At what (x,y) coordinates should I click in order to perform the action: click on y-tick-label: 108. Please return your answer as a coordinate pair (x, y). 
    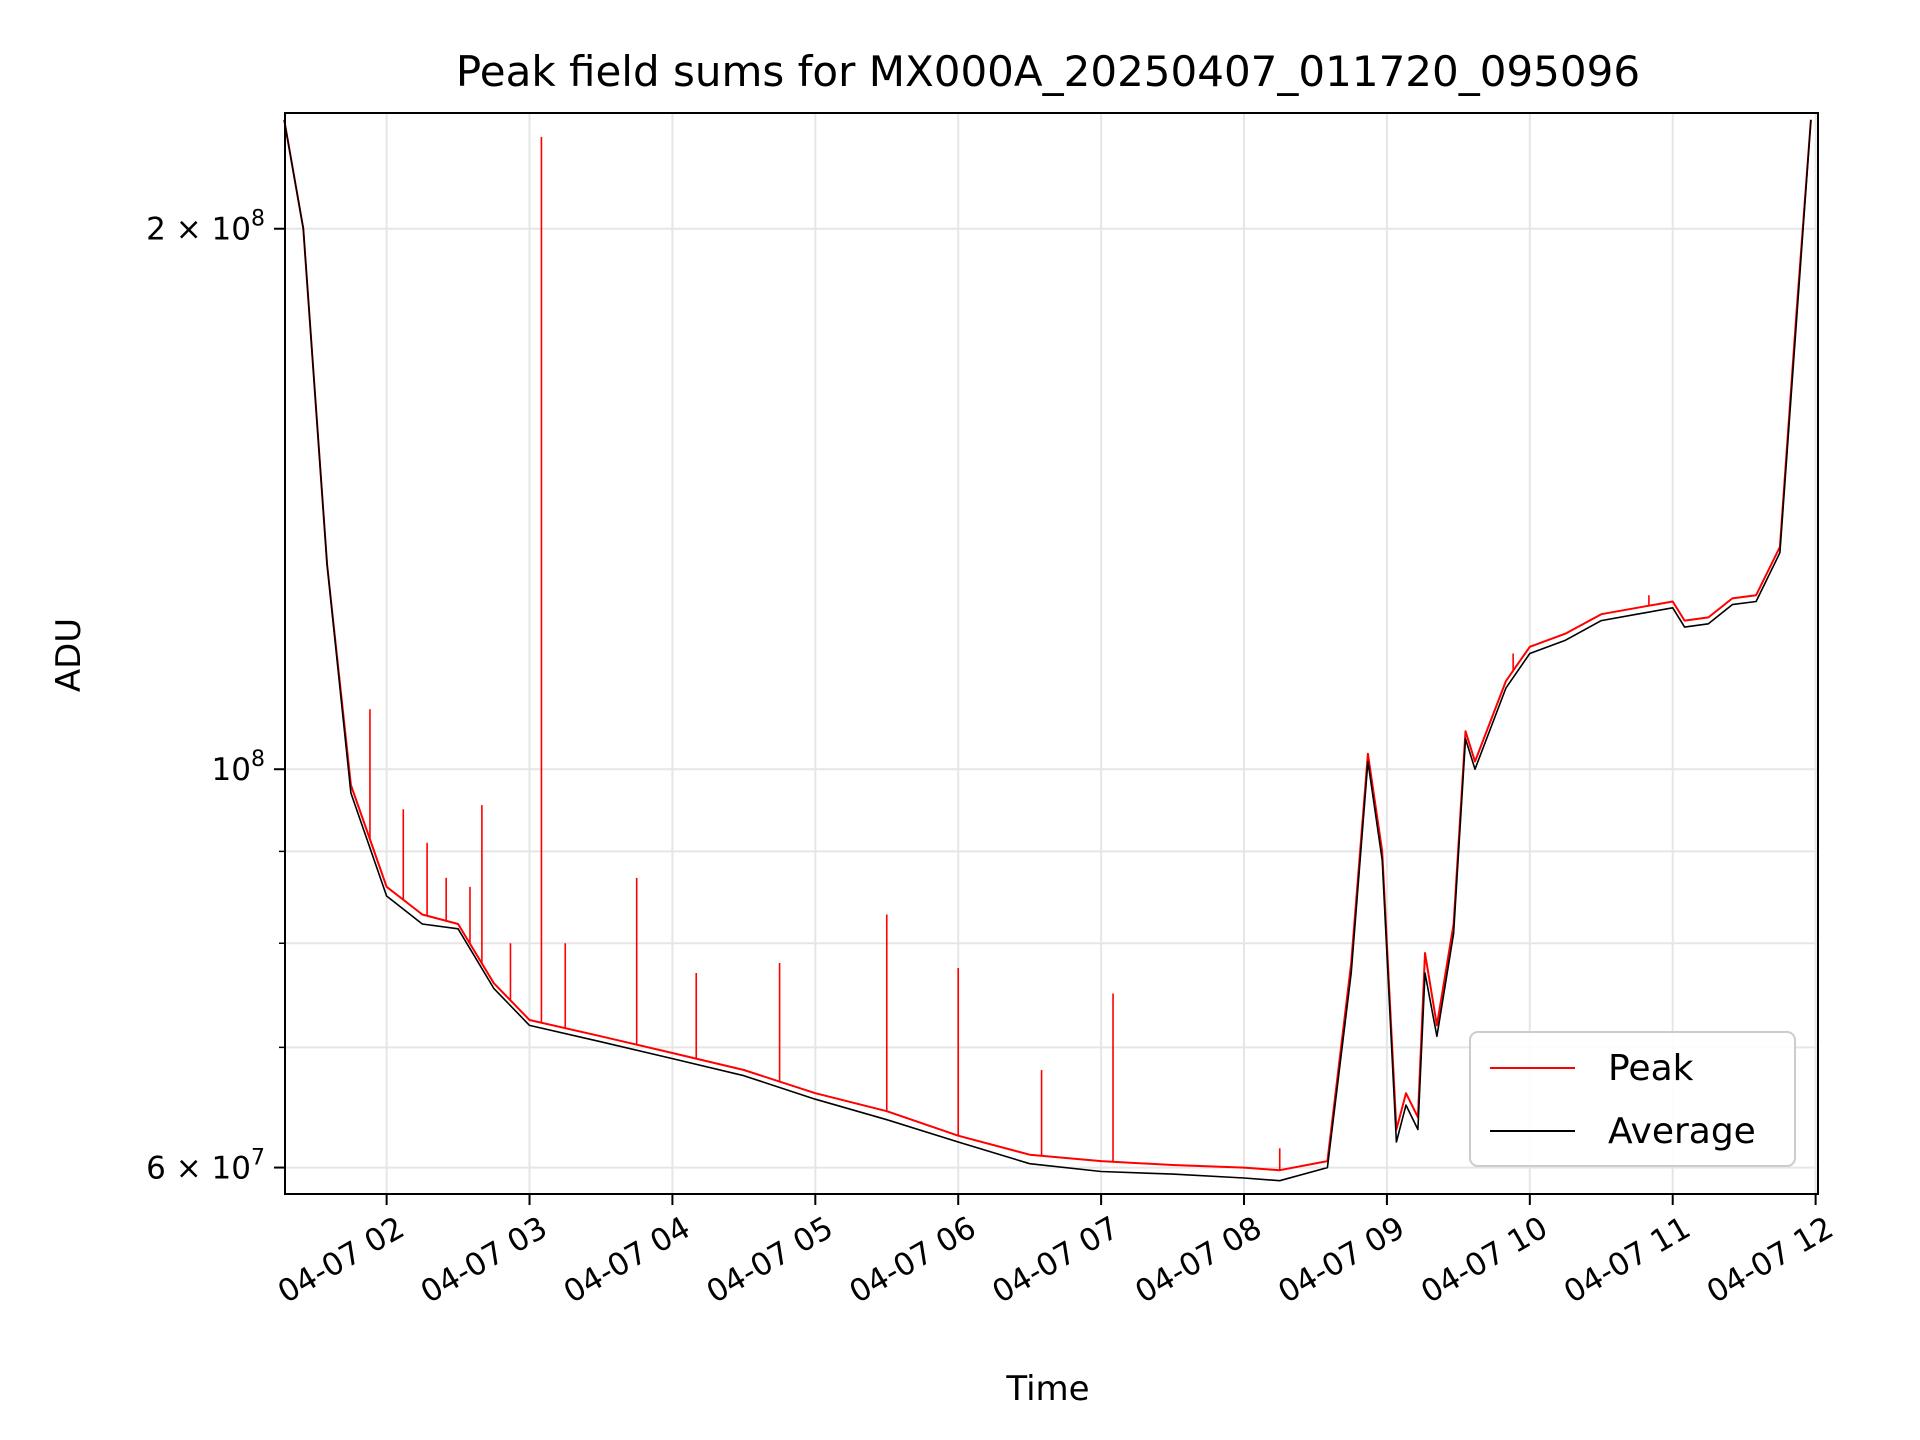
    Looking at the image, I should click on (238, 767).